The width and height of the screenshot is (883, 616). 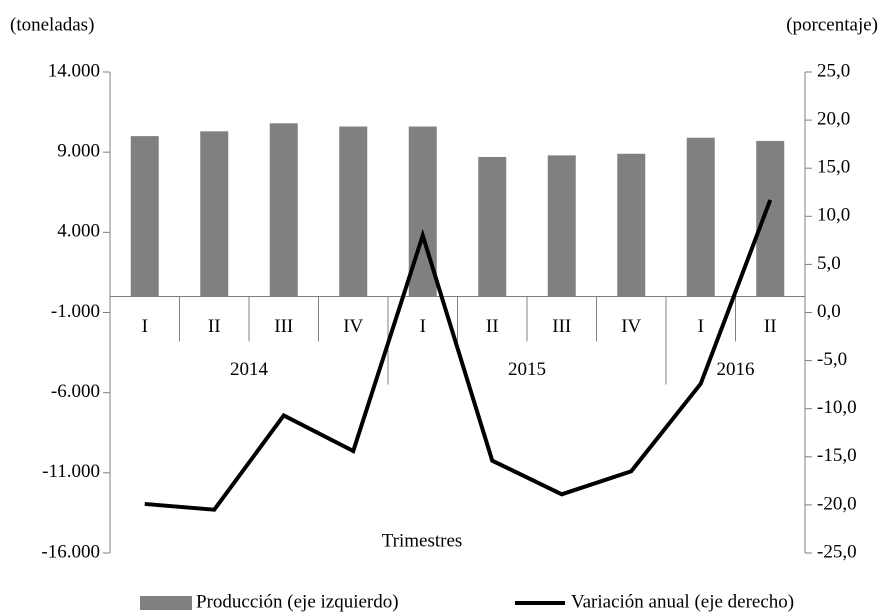 What do you see at coordinates (527, 369) in the screenshot?
I see `x-group-label: 2015` at bounding box center [527, 369].